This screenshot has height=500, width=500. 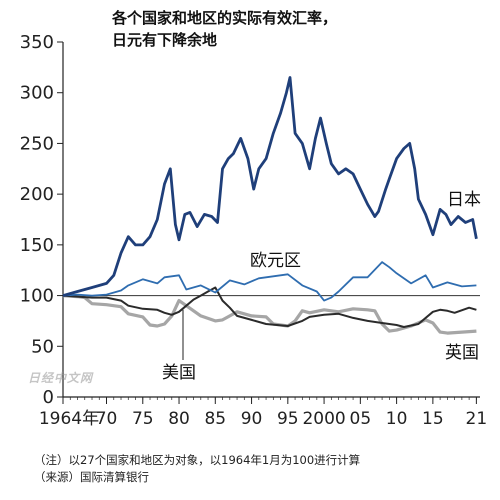 What do you see at coordinates (361, 419) in the screenshot?
I see `x-tick-label: 05` at bounding box center [361, 419].